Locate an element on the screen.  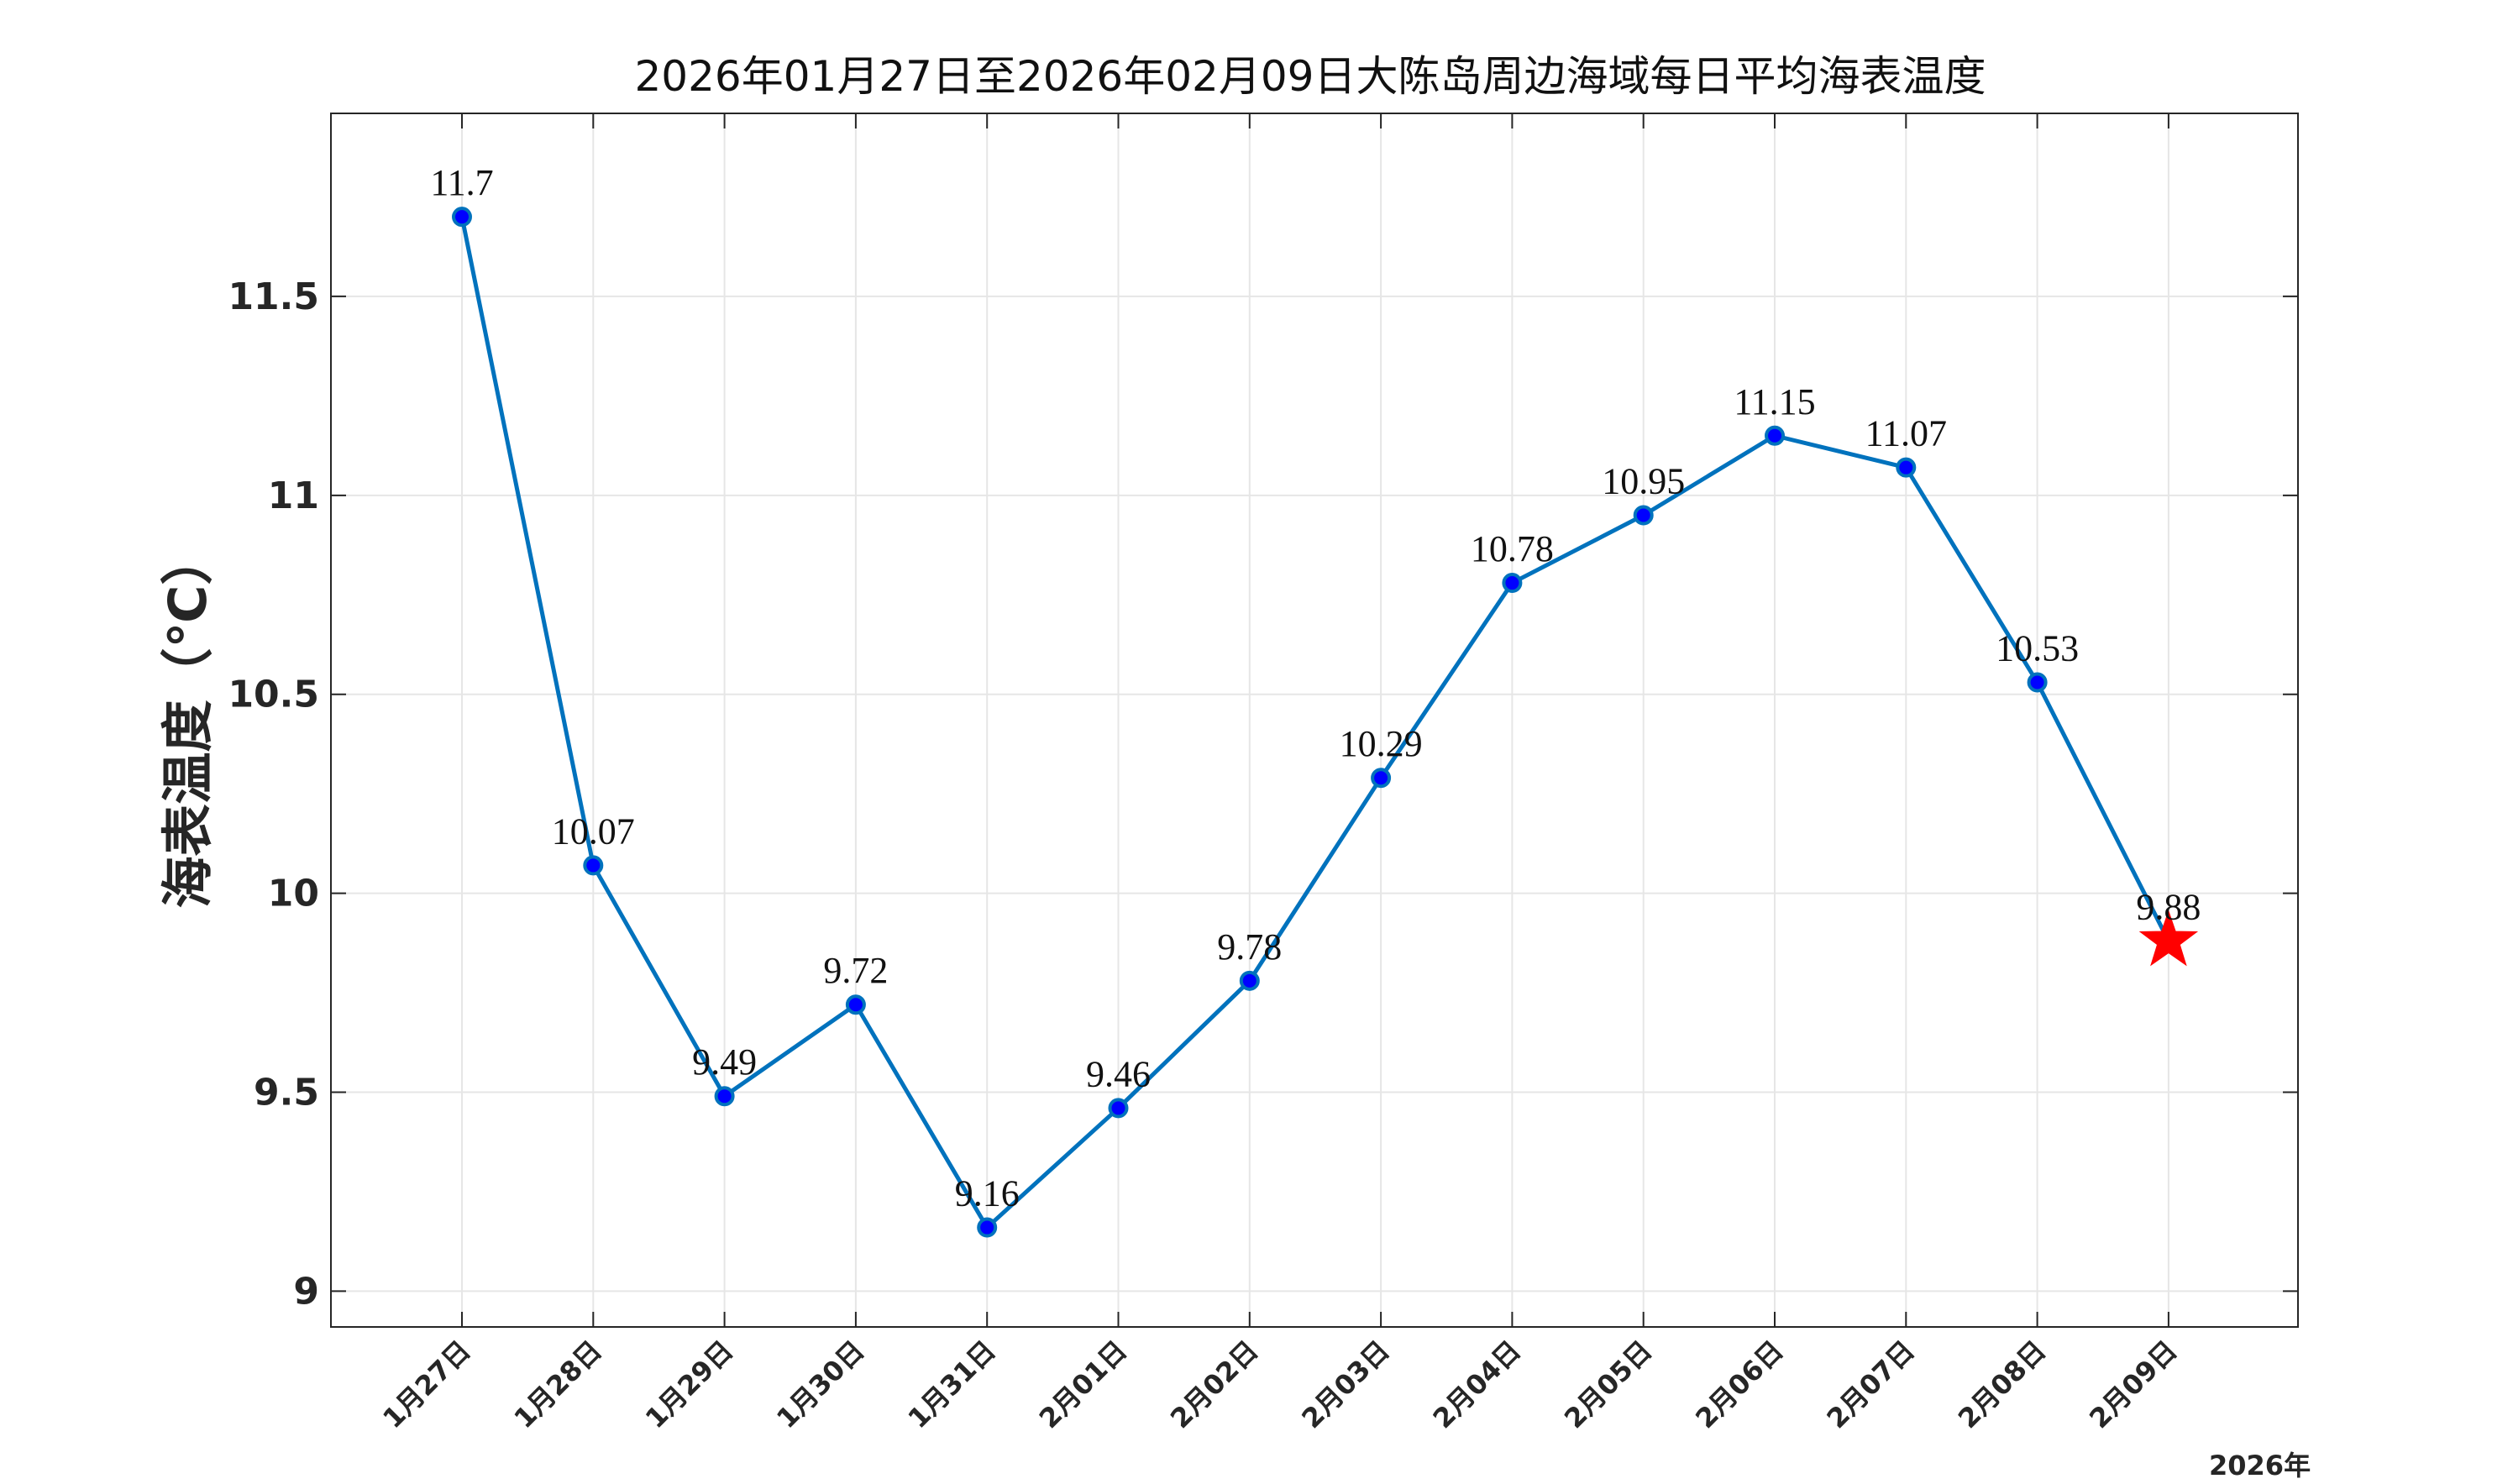
data-label: 10.78 is located at coordinates (1512, 548).